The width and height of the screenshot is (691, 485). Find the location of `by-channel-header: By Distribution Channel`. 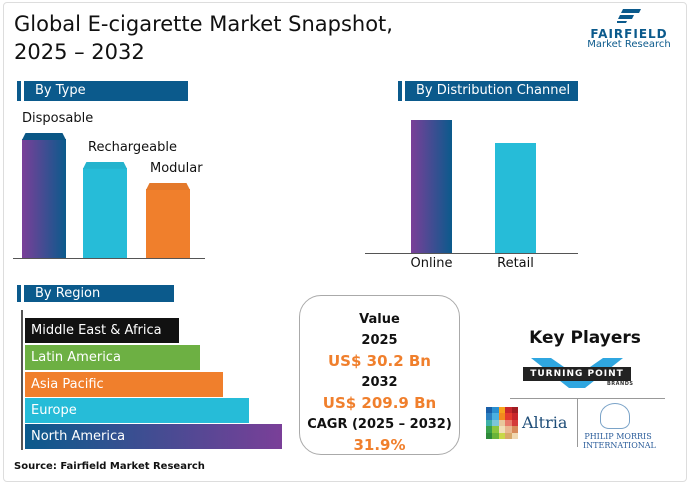

by-channel-header: By Distribution Channel is located at coordinates (488, 91).